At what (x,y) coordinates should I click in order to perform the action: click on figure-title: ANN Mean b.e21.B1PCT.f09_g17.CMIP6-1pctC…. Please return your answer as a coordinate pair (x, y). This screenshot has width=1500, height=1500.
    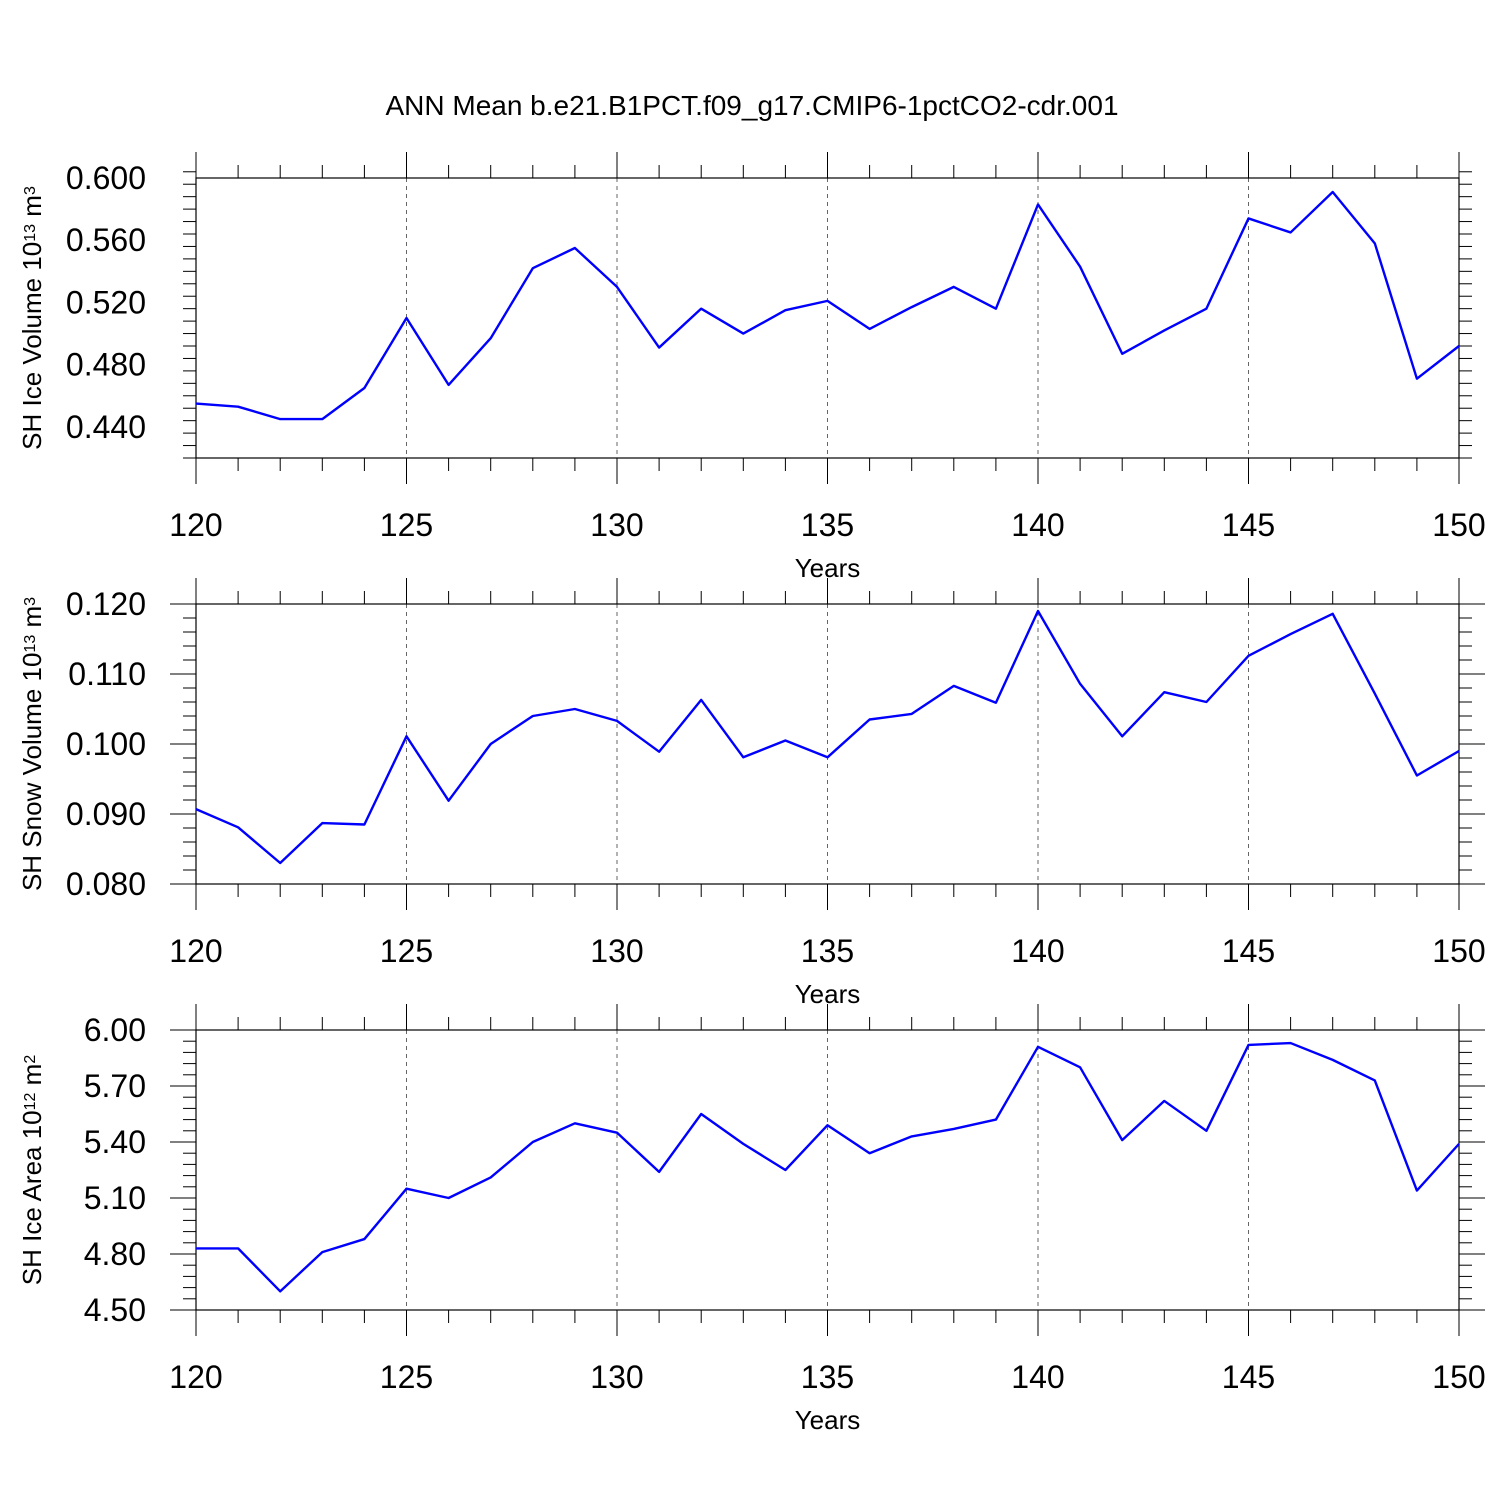
    Looking at the image, I should click on (751, 105).